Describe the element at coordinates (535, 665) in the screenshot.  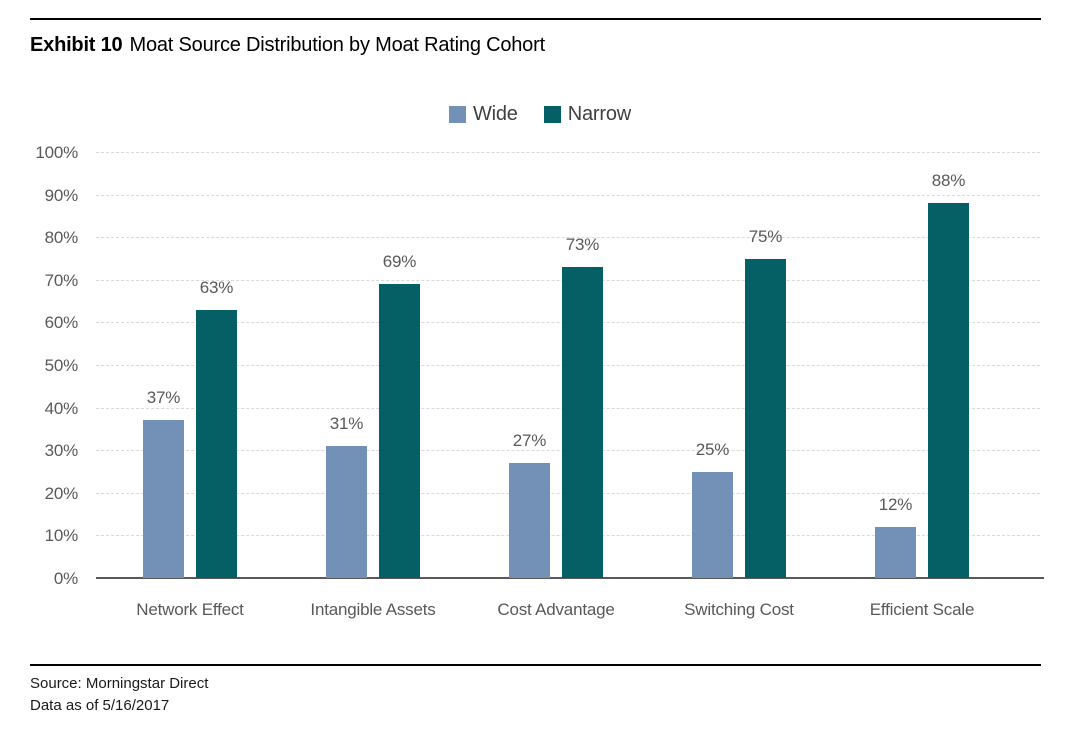
I see `footer-rule` at that location.